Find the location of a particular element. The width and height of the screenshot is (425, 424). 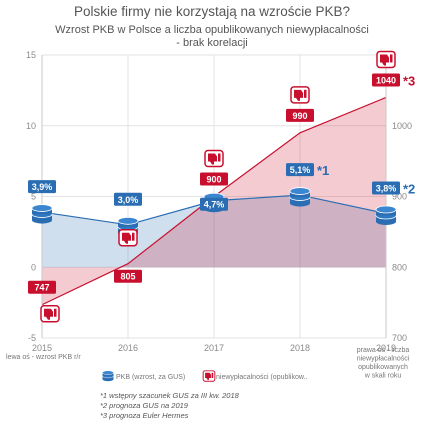

right-tick-label: 800 is located at coordinates (399, 267).